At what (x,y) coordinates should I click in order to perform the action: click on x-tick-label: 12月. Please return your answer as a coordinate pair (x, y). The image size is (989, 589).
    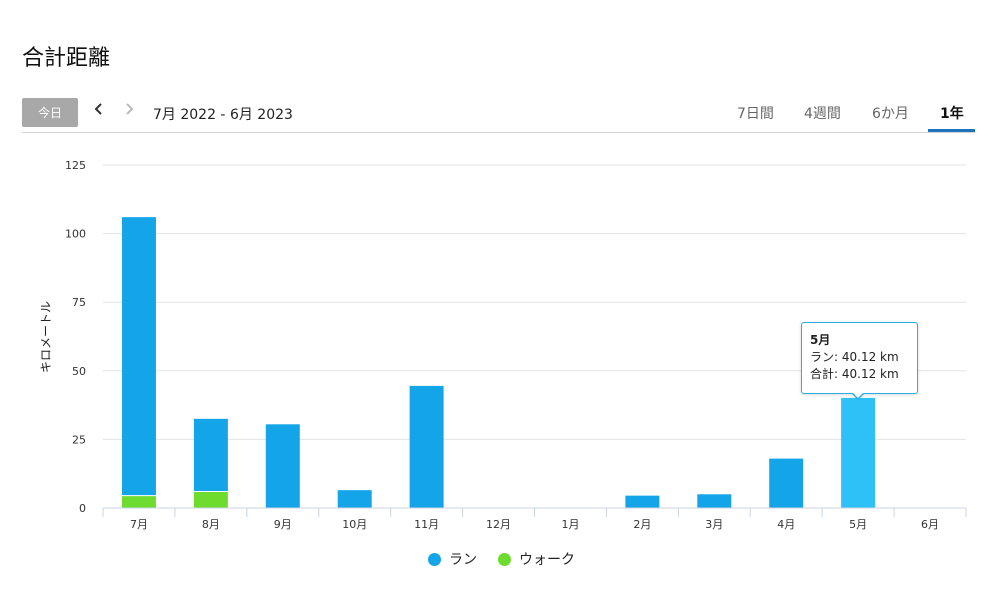
    Looking at the image, I should click on (498, 524).